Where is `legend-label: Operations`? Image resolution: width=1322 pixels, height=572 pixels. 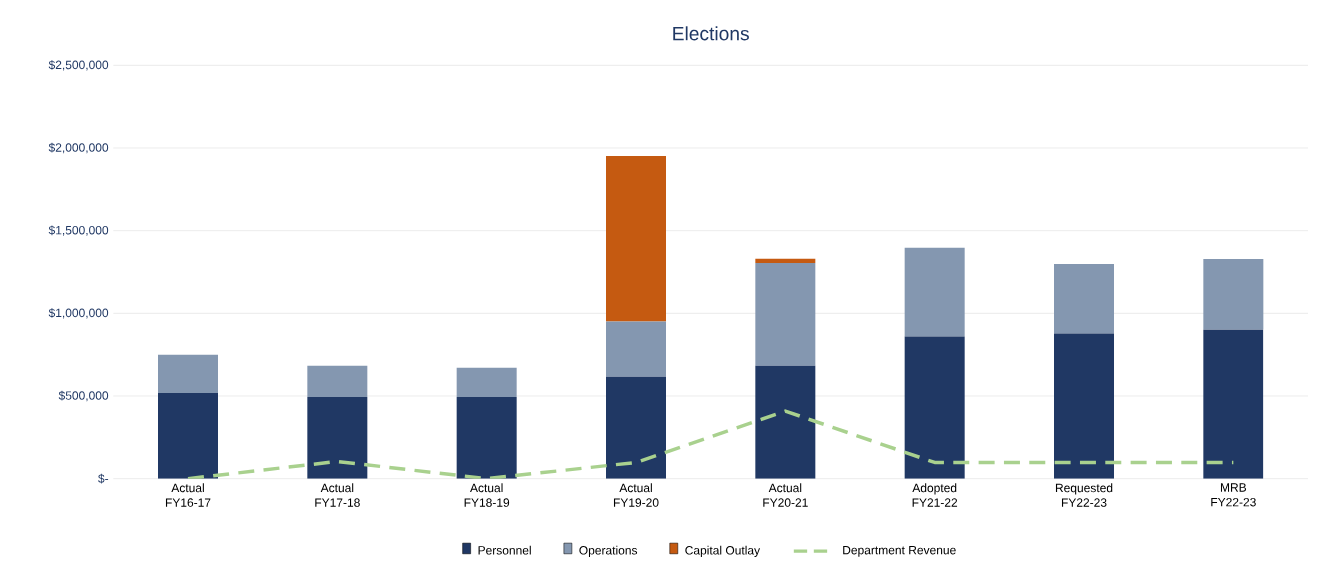
legend-label: Operations is located at coordinates (608, 551).